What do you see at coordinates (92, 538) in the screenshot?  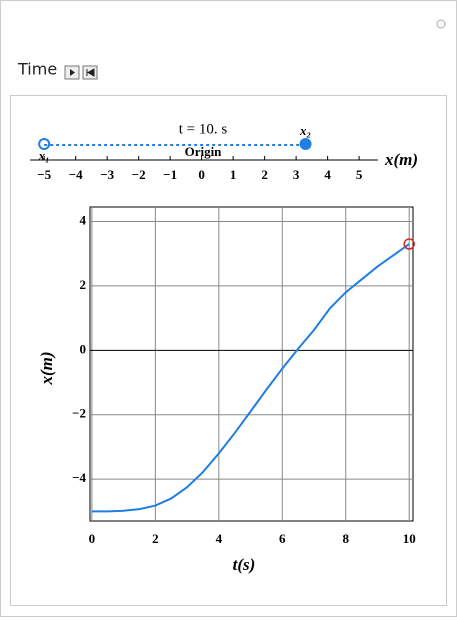 I see `x-tick-label: 0` at bounding box center [92, 538].